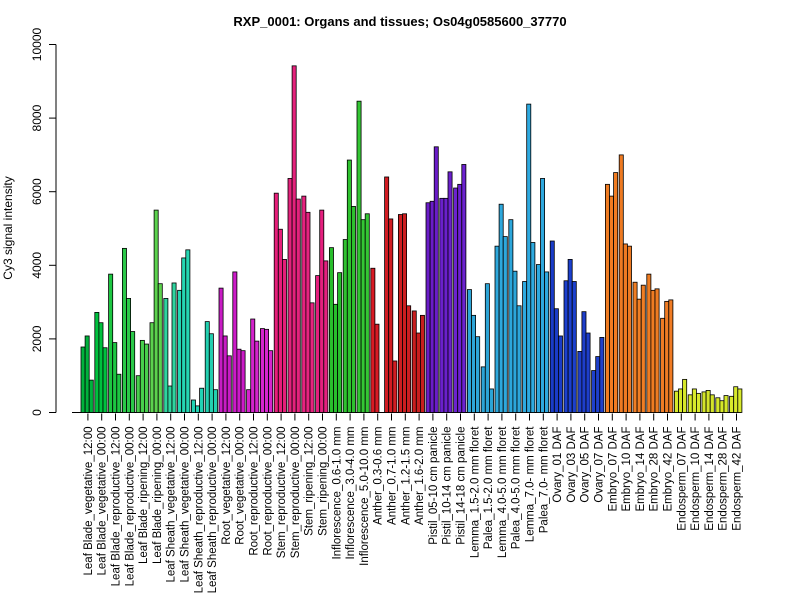  Describe the element at coordinates (37, 44) in the screenshot. I see `y-tick-label: 10000` at that location.